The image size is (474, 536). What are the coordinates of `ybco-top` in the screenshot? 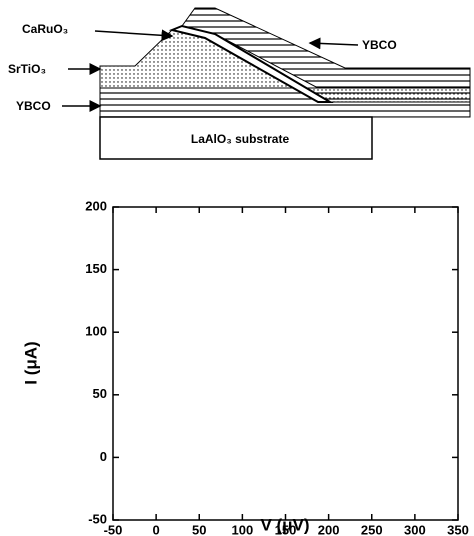 It's located at (326, 48).